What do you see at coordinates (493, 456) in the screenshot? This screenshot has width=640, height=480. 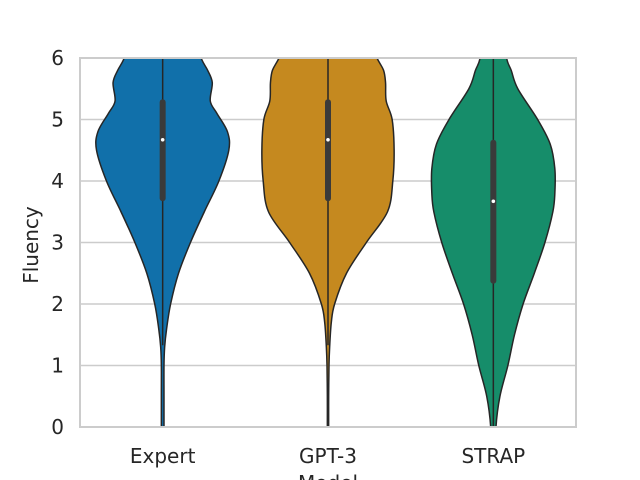 I see `x-tick-label-strap: STRAP` at bounding box center [493, 456].